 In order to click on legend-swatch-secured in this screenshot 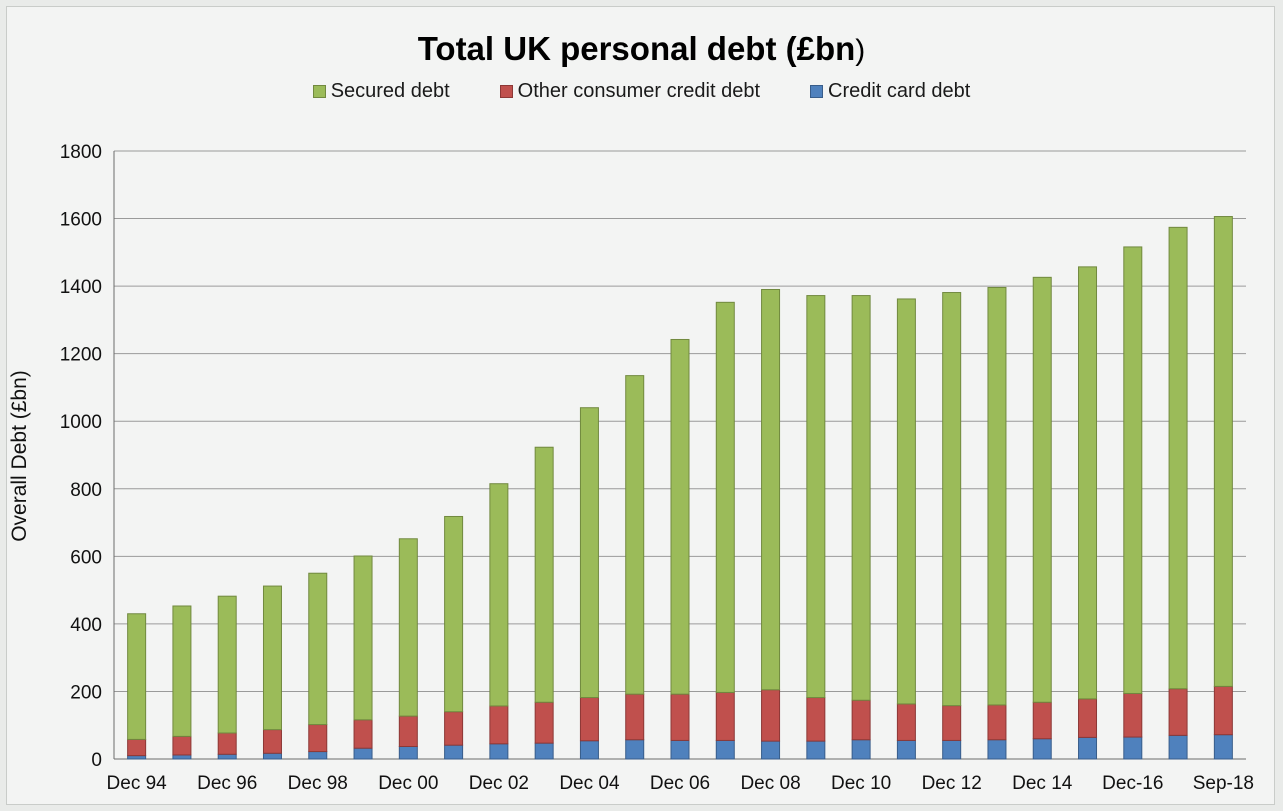, I will do `click(319, 91)`.